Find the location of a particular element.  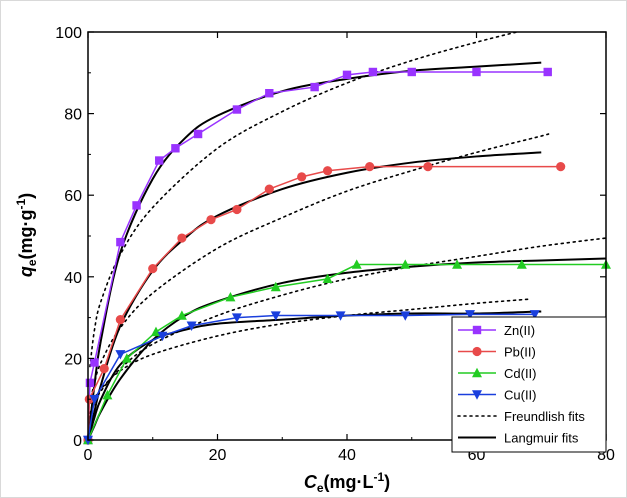

y-tick-label: 80 is located at coordinates (73, 115).